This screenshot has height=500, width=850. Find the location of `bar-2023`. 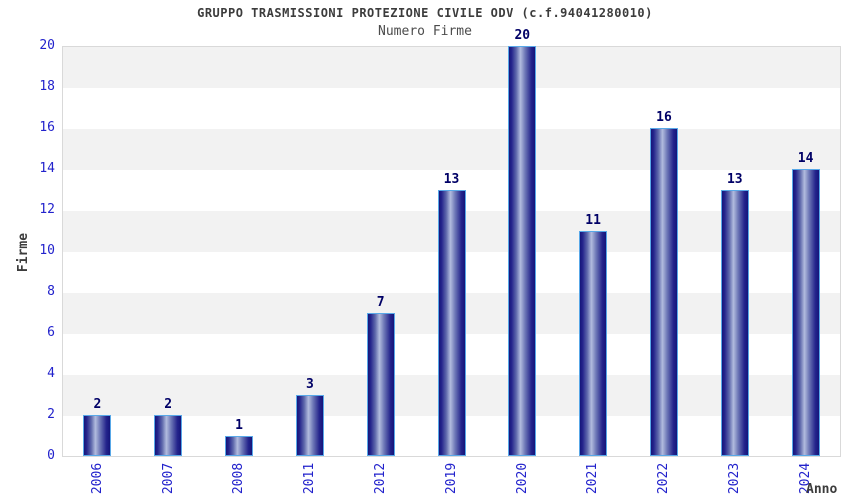

bar-2023 is located at coordinates (734, 322).